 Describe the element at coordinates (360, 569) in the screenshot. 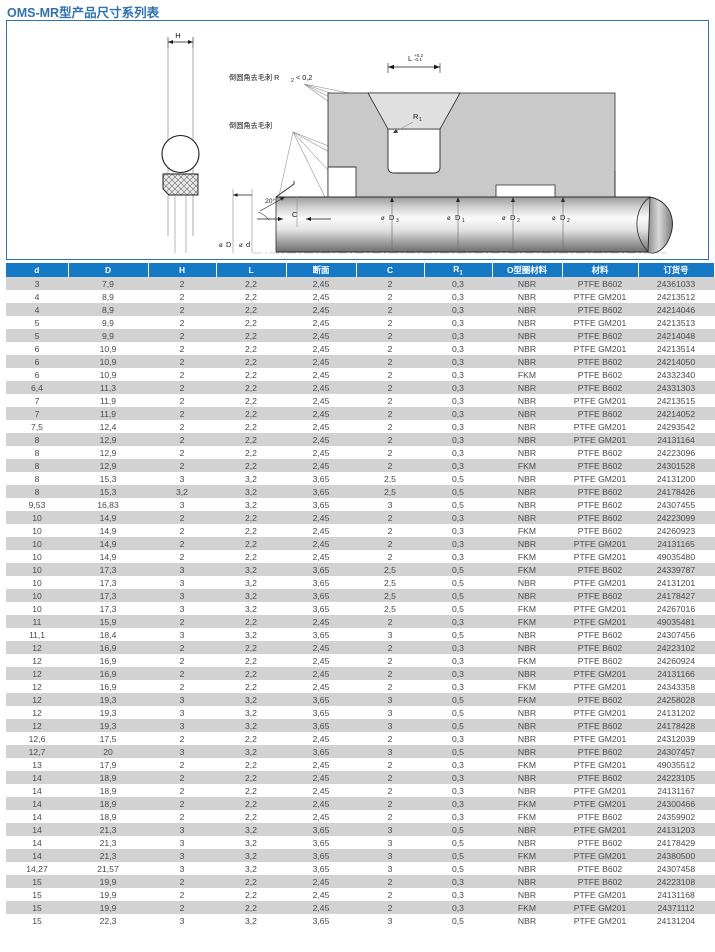

I see `table-row: 10 17,3 3 3,2 3,65 2,5 0,5 FKM PTFE B602 24339787` at that location.